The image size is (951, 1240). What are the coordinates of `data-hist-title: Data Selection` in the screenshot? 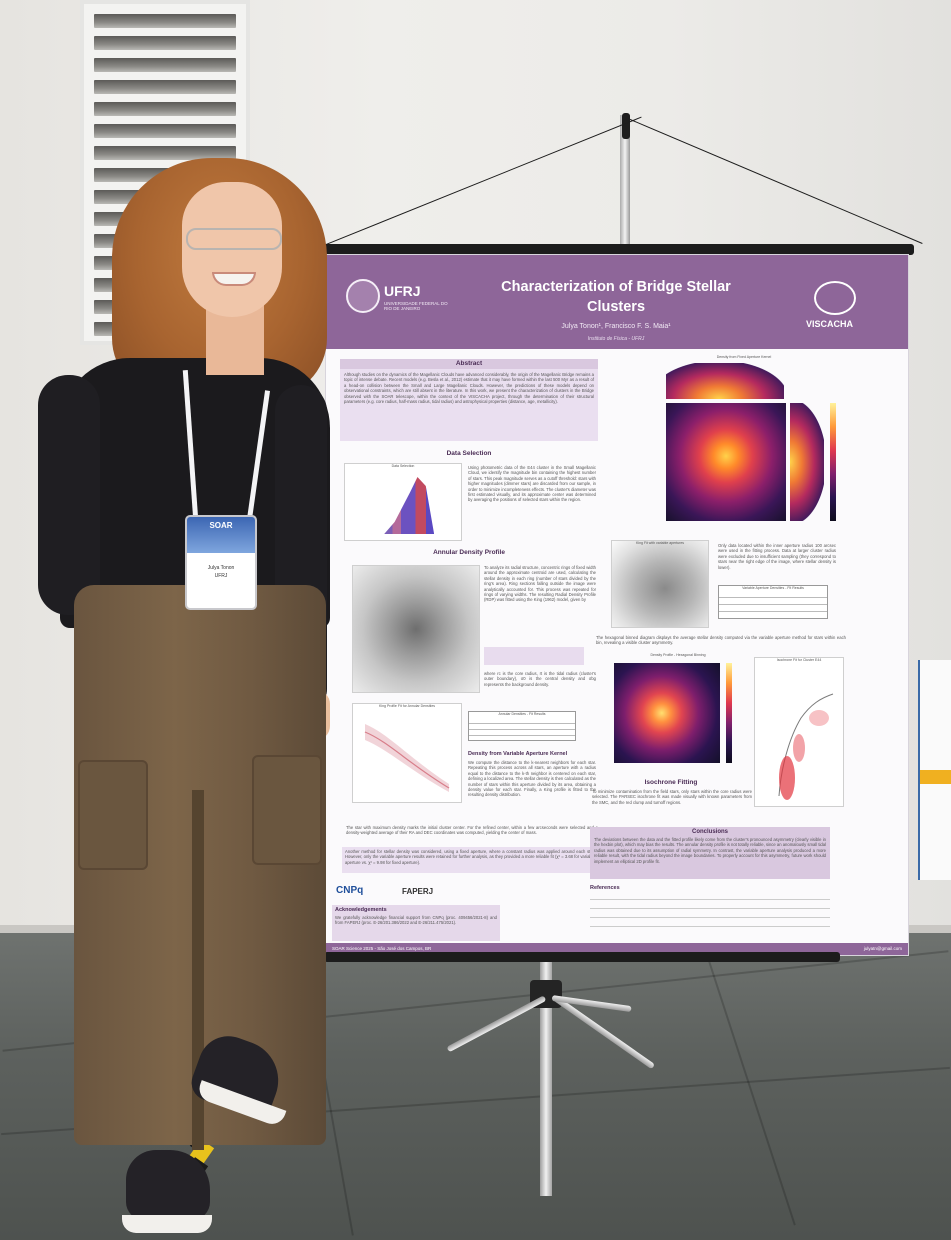 It's located at (403, 466).